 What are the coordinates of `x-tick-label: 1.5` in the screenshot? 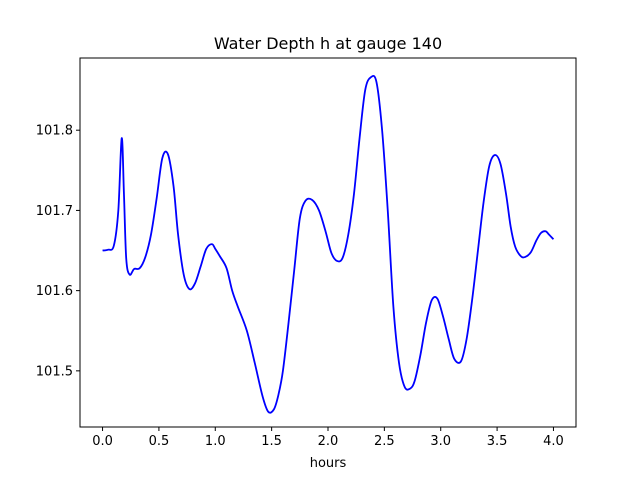 It's located at (271, 441).